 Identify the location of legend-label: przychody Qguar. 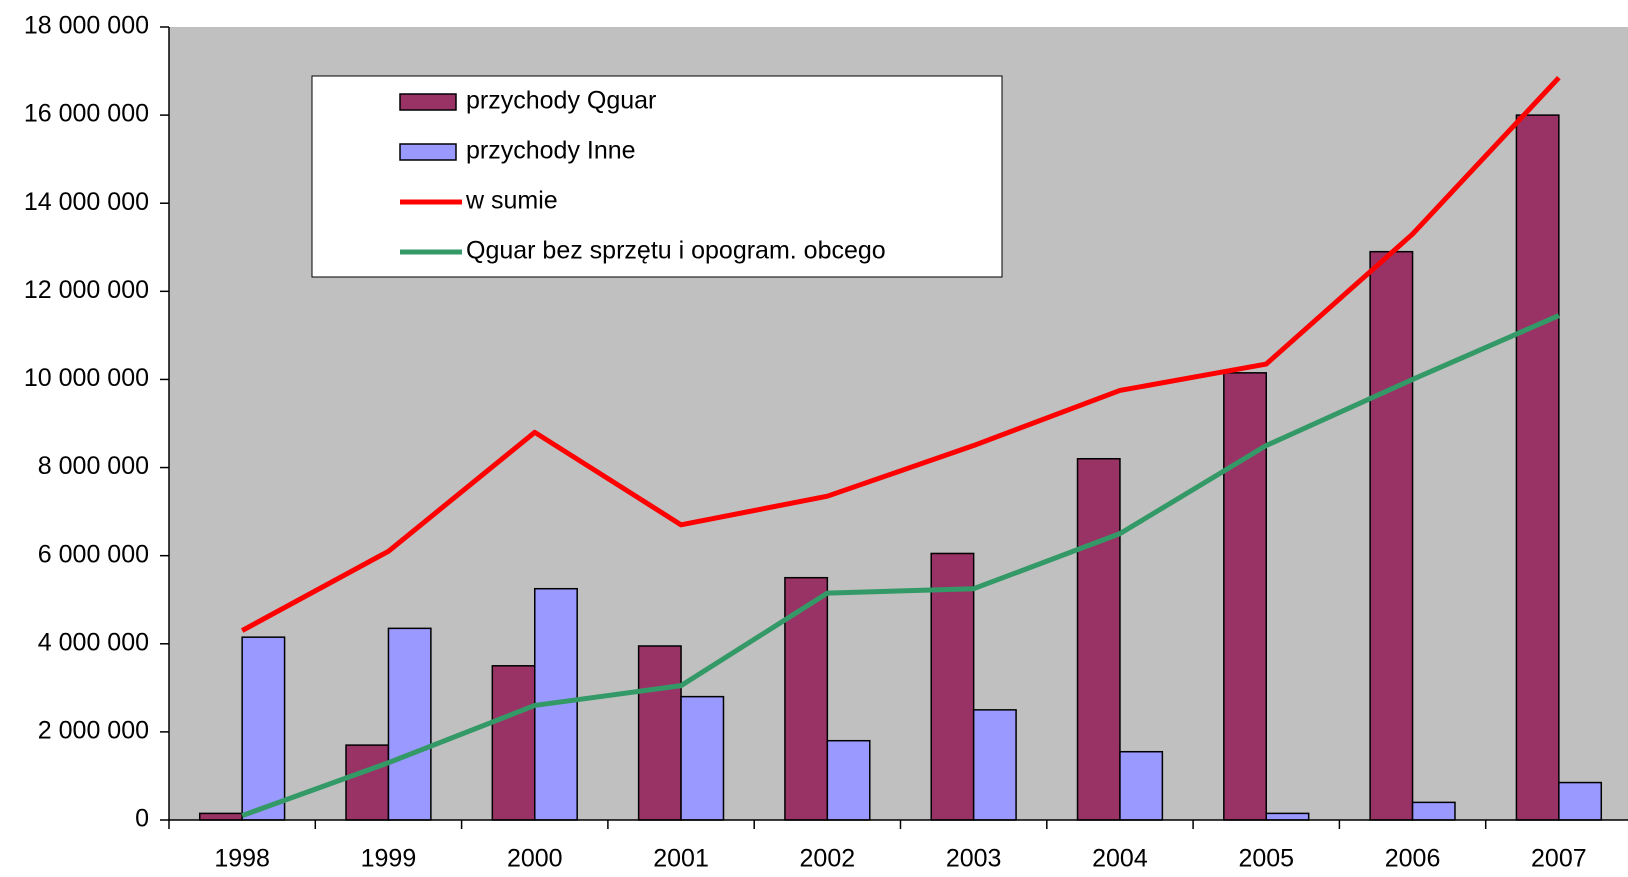
(561, 101).